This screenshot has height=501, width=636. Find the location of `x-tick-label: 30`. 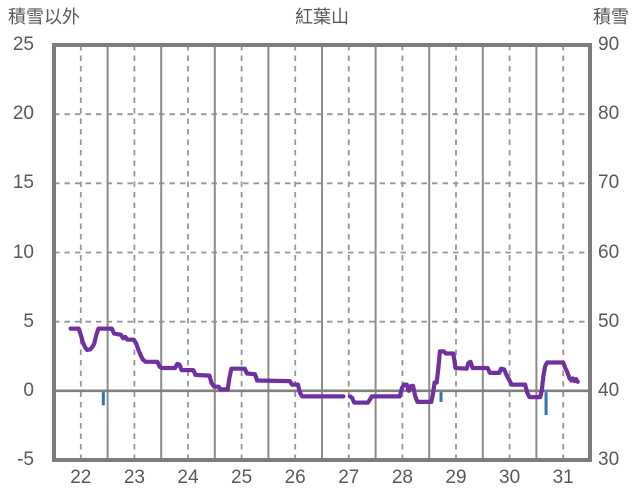

x-tick-label: 30 is located at coordinates (510, 477).